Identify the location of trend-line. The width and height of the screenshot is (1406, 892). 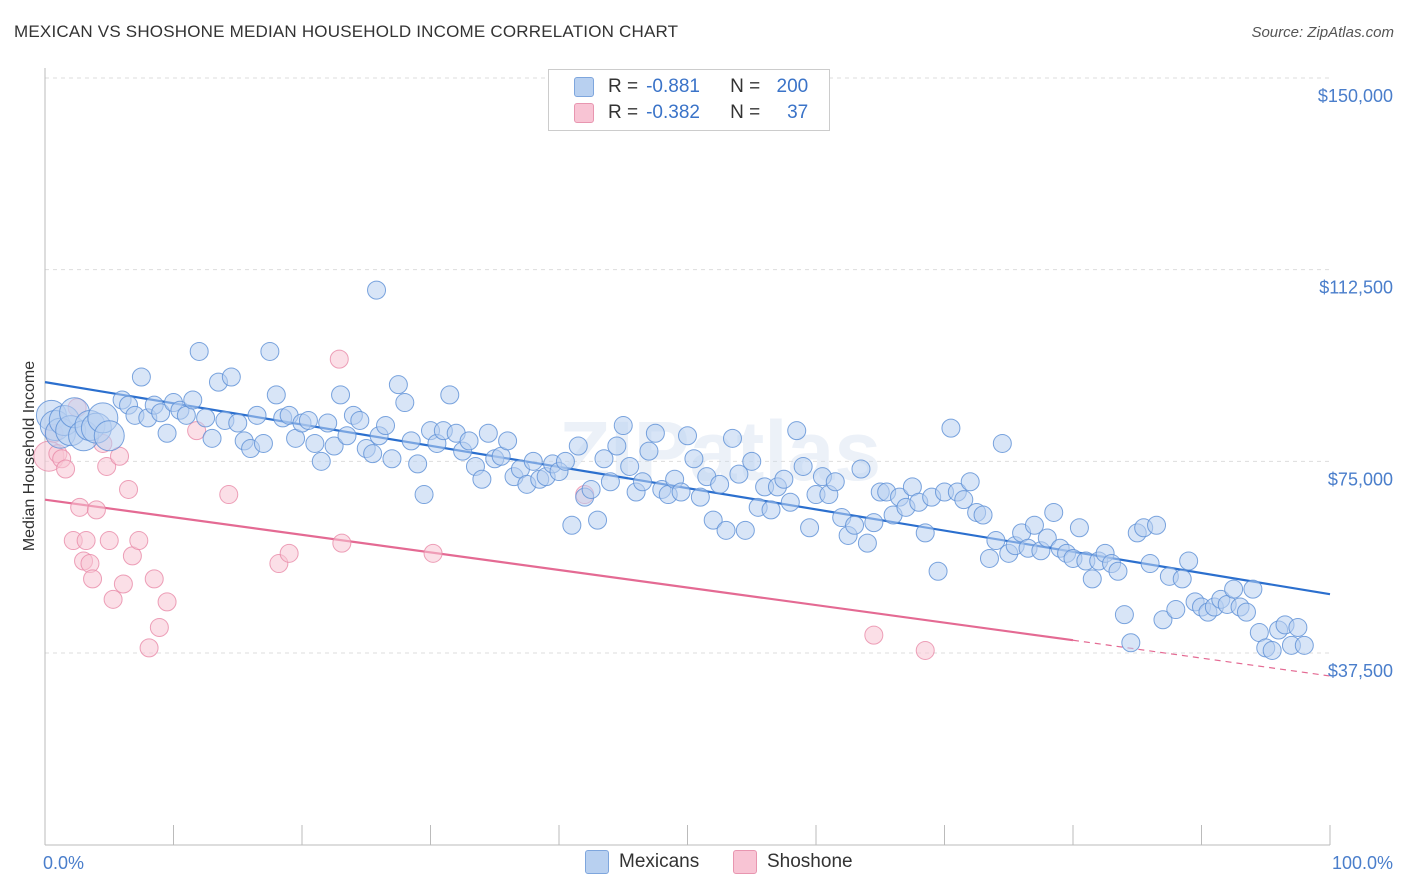
(559, 570).